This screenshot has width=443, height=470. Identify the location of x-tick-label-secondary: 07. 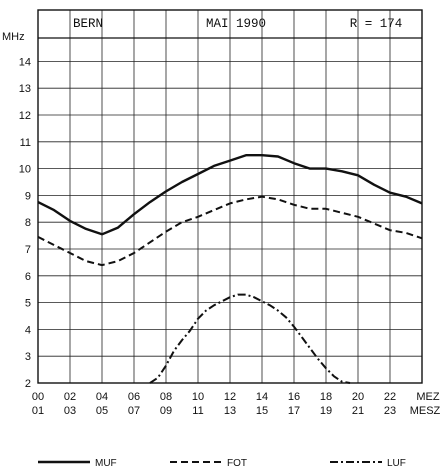
(134, 411).